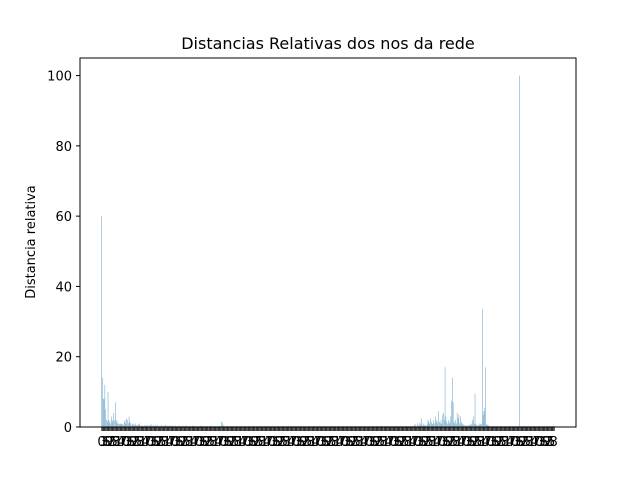 This screenshot has height=480, width=640. Describe the element at coordinates (31, 242) in the screenshot. I see `y-axis-label: Distancia relativa` at that location.